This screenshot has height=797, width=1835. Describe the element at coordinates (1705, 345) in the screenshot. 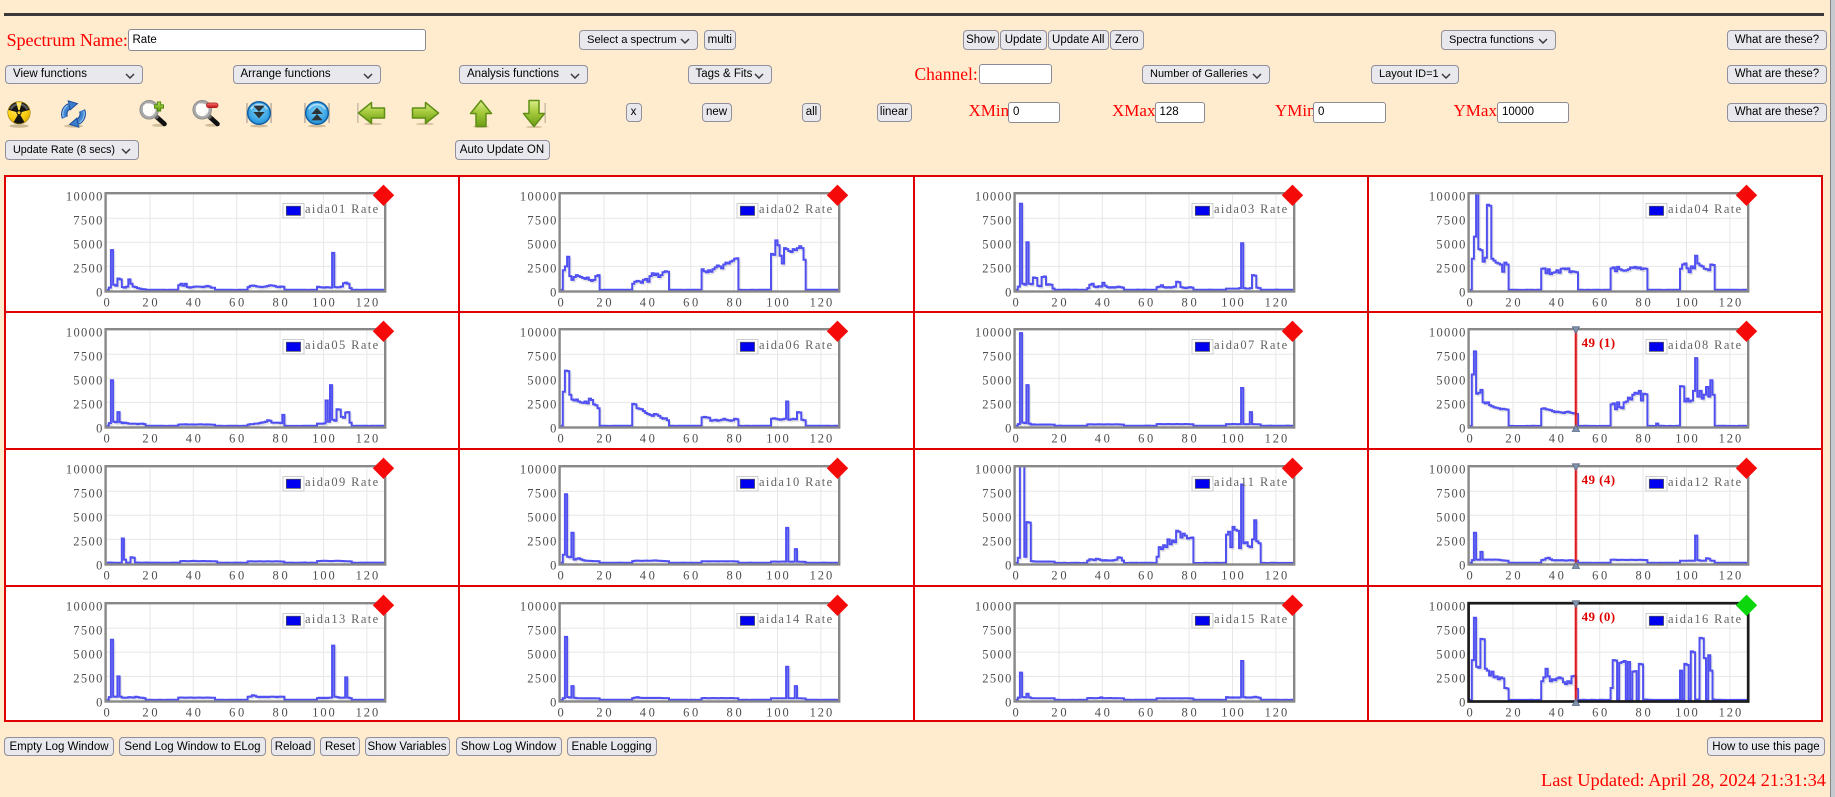

I see `svg-text: aida08 Rate` at that location.